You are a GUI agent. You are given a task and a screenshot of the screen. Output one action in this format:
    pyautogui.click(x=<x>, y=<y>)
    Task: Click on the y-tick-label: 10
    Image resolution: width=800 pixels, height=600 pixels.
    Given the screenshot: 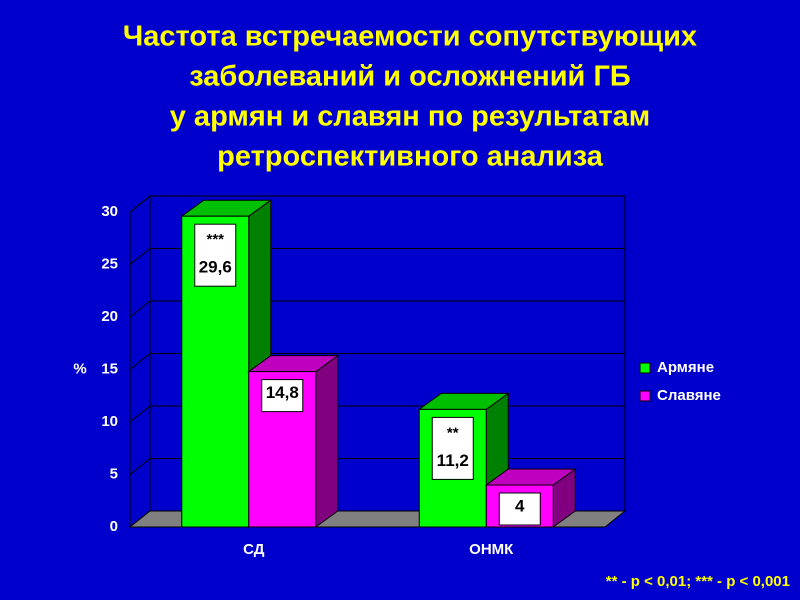 What is the action you would take?
    pyautogui.click(x=109, y=421)
    